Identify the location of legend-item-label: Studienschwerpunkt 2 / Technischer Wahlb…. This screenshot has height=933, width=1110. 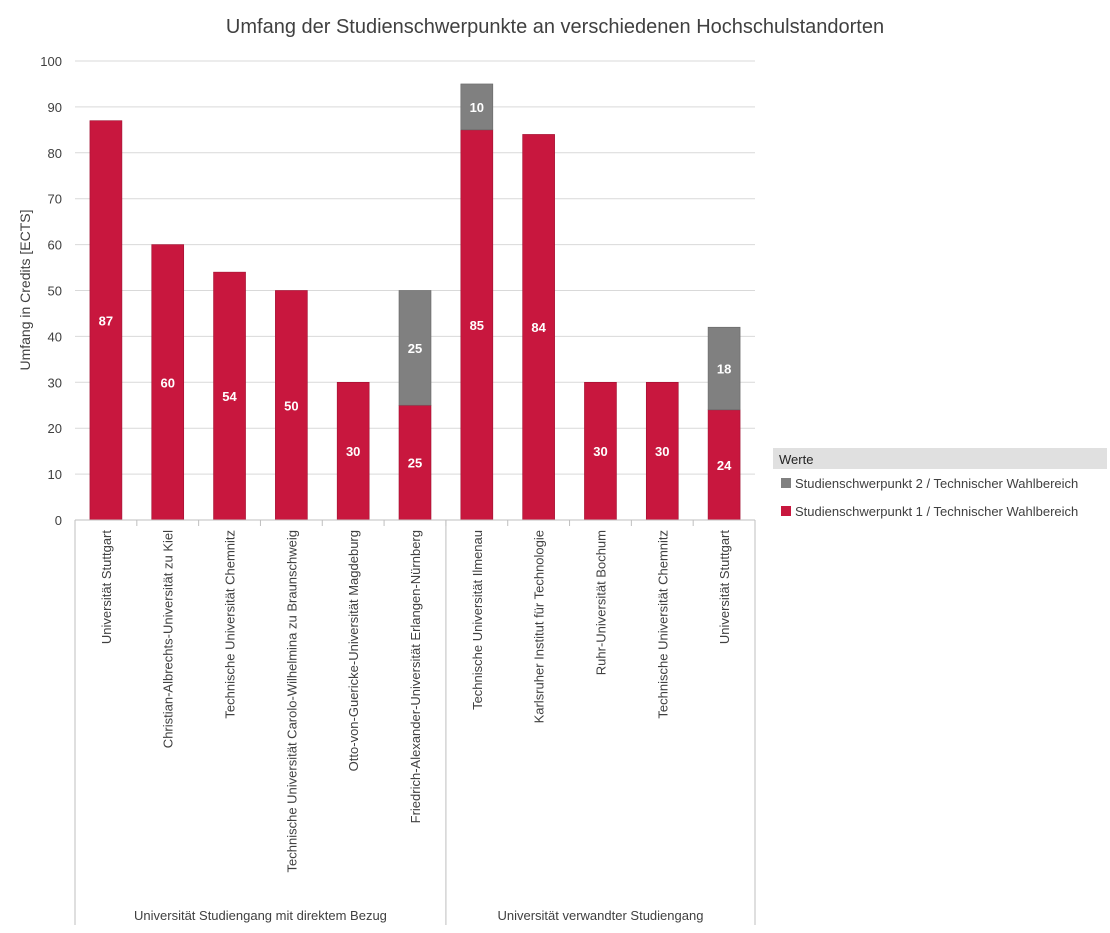
(936, 483).